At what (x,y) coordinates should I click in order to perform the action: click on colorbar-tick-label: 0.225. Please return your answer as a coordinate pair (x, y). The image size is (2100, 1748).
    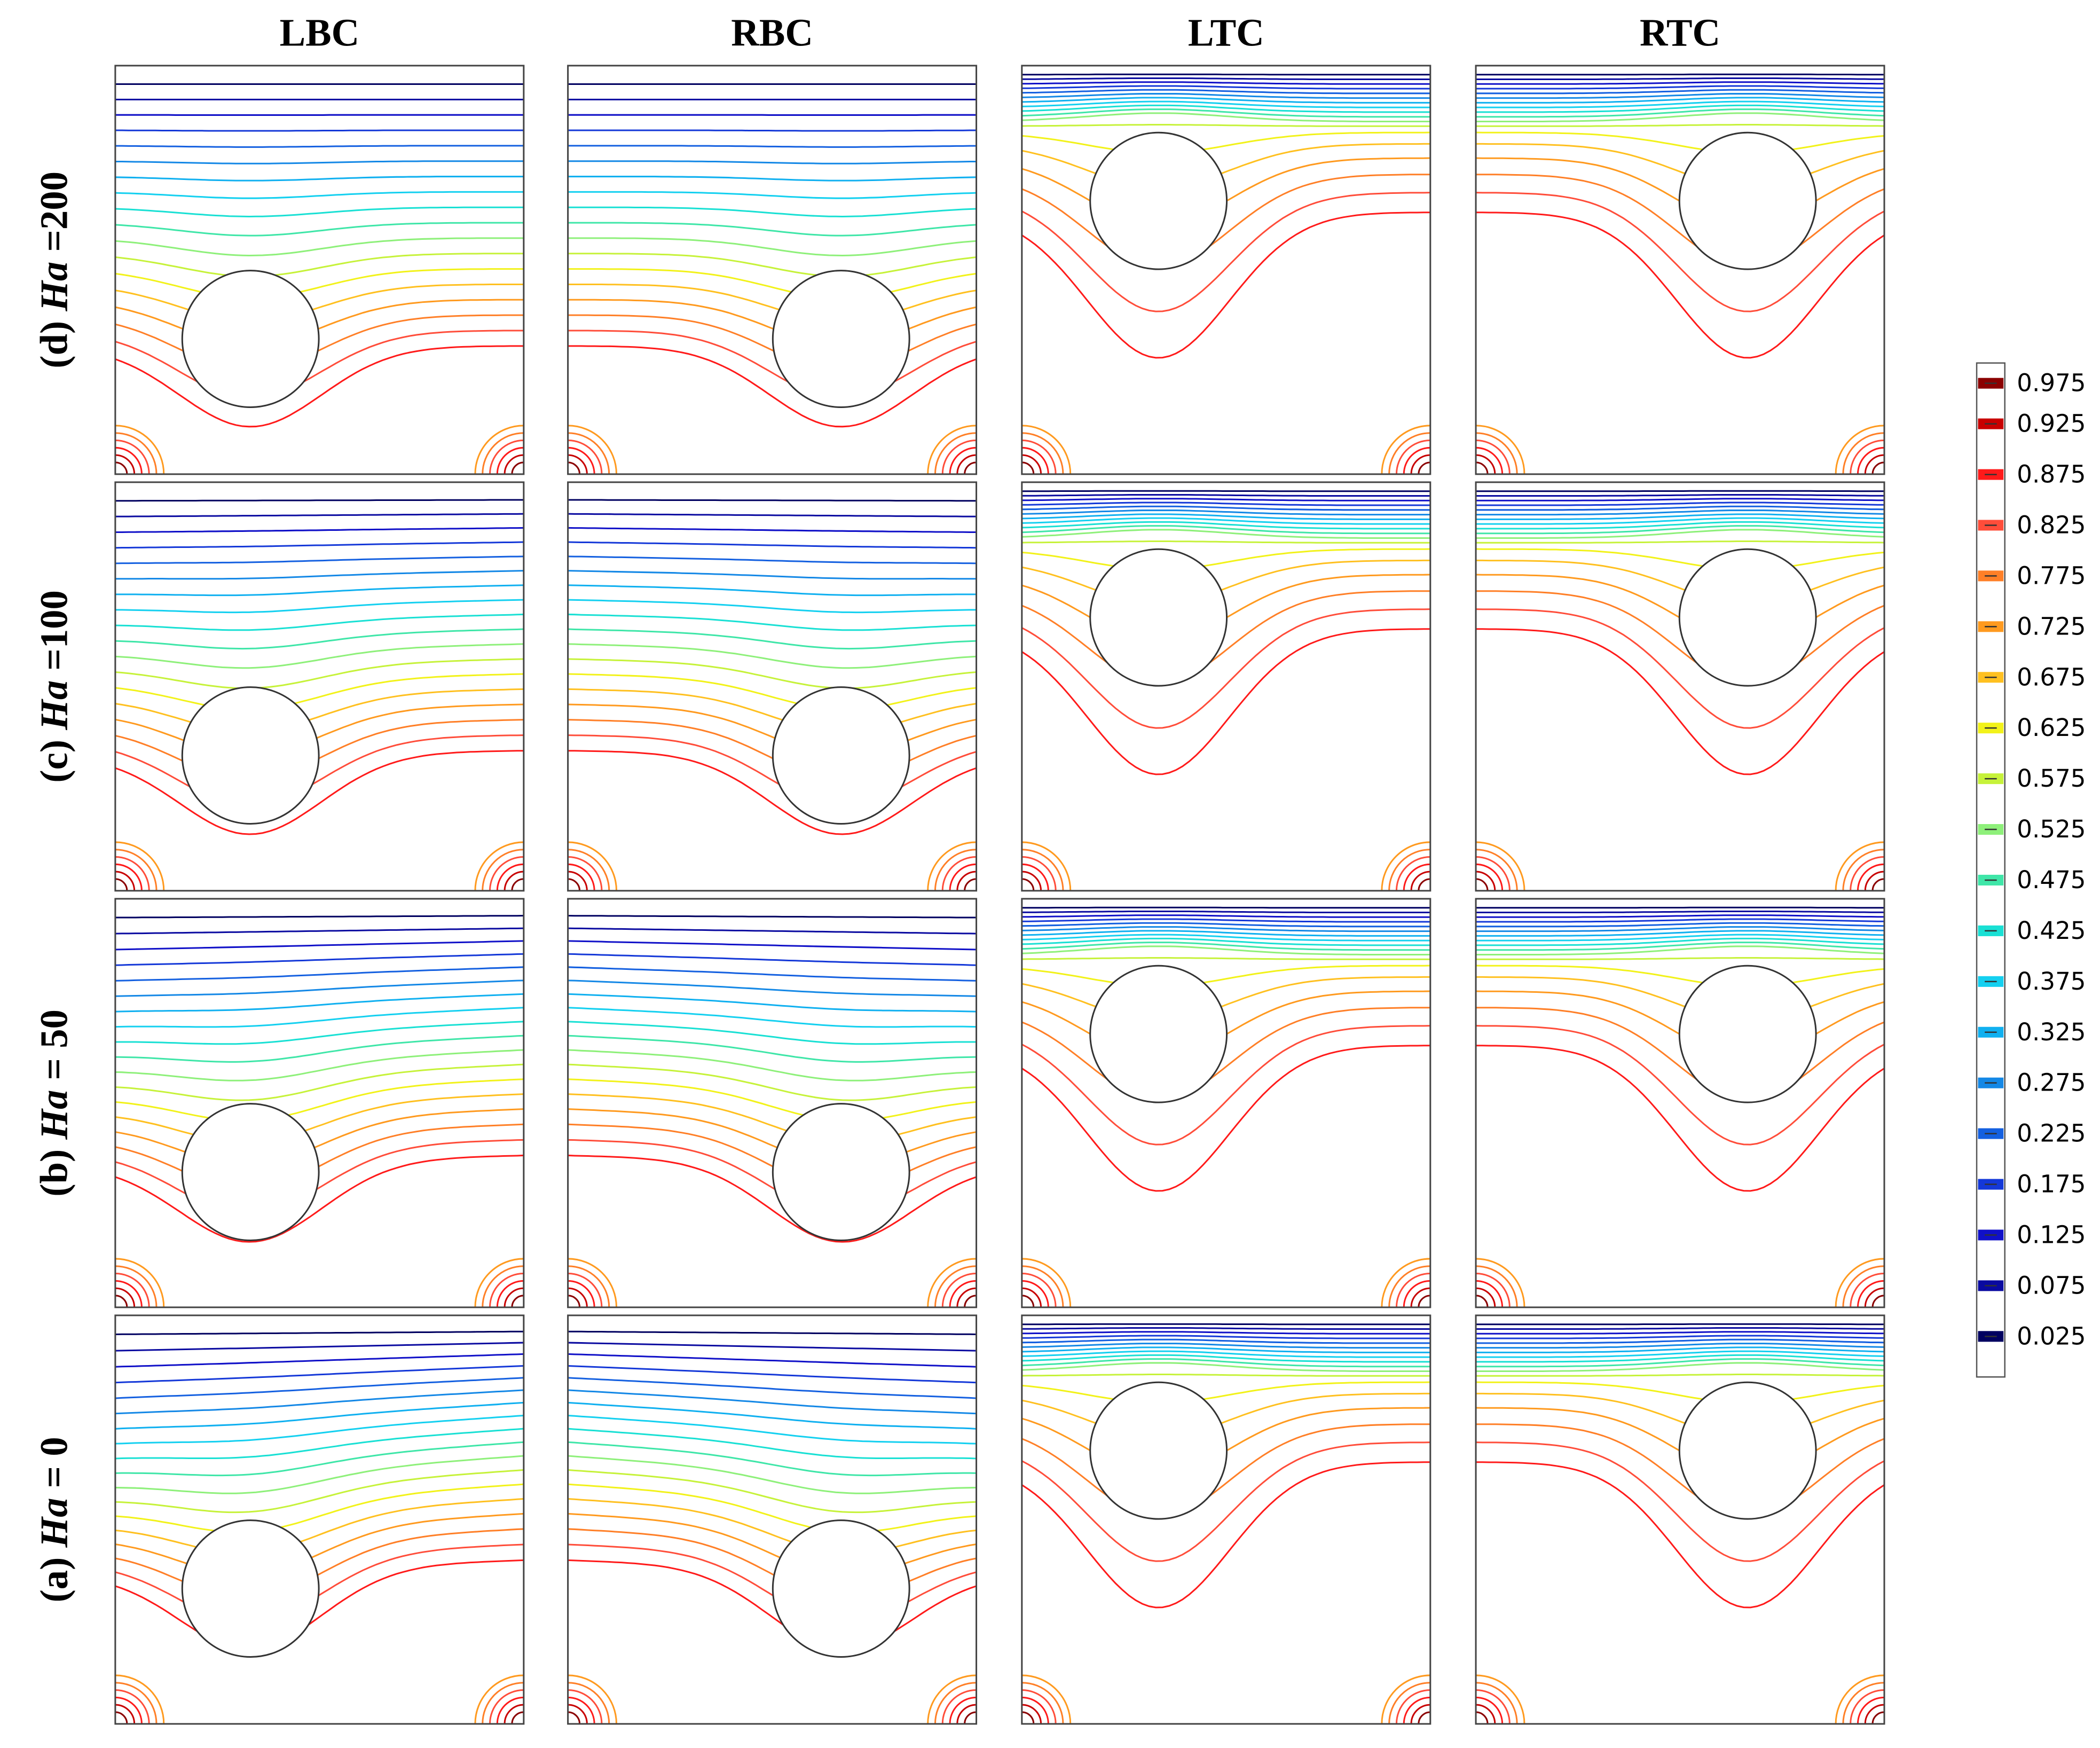
    Looking at the image, I should click on (2051, 1134).